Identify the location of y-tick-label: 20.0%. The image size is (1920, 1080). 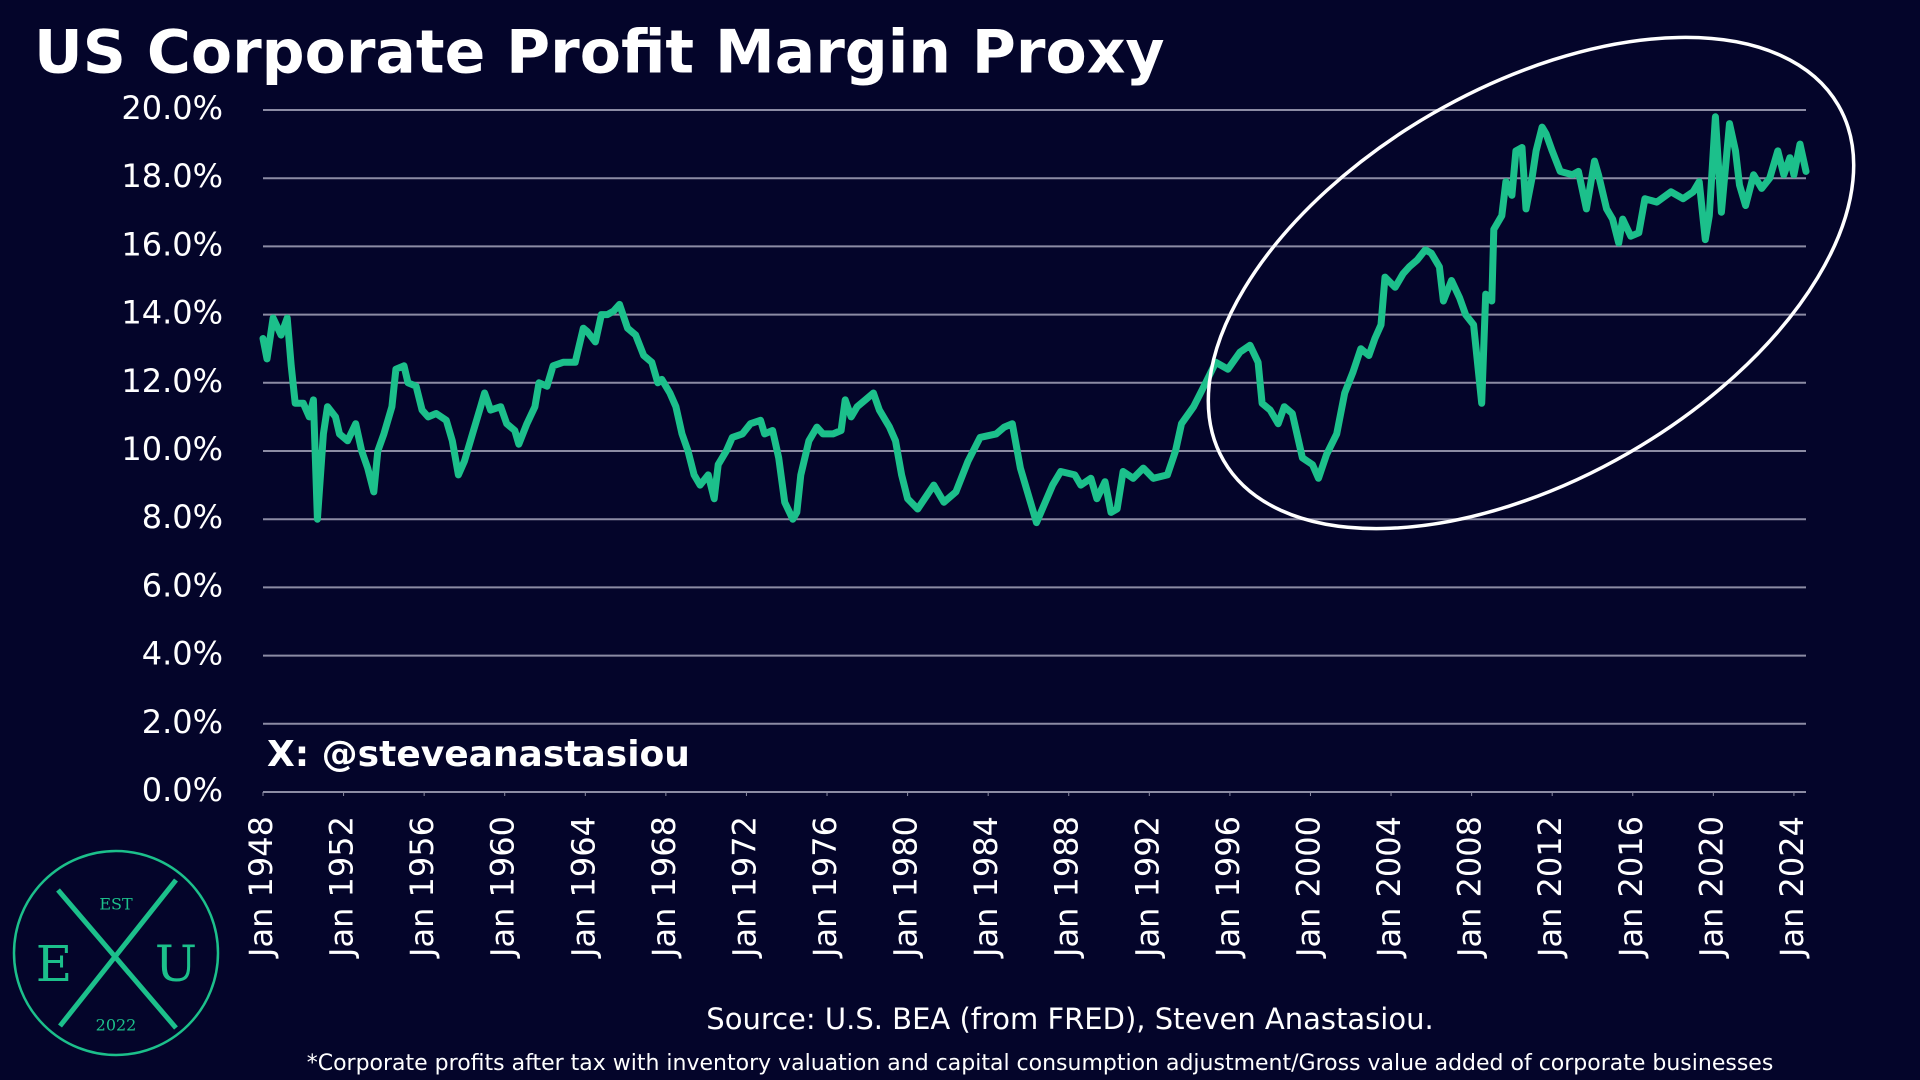
(172, 108).